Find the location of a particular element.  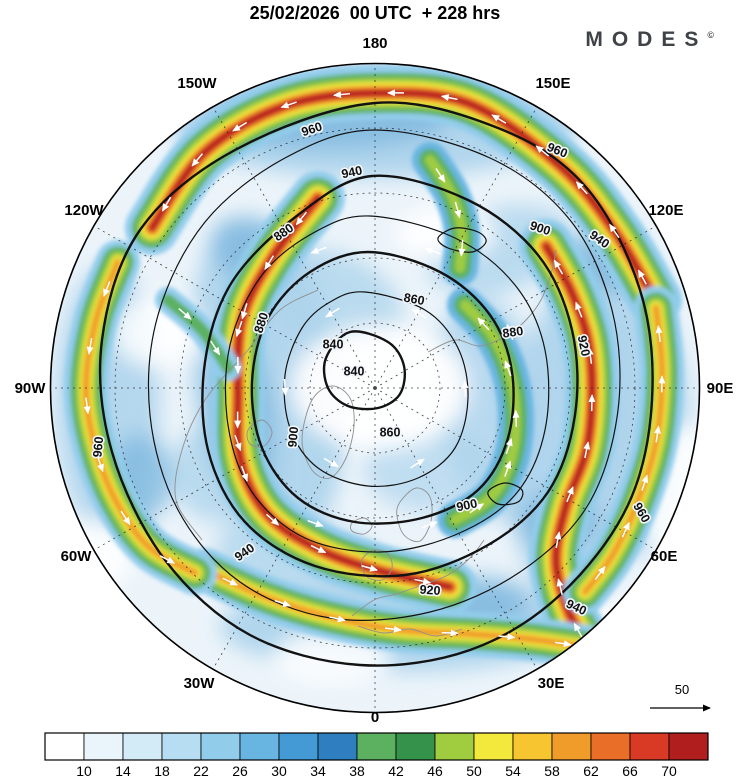

colorbar-tick-label: 62 is located at coordinates (591, 771).